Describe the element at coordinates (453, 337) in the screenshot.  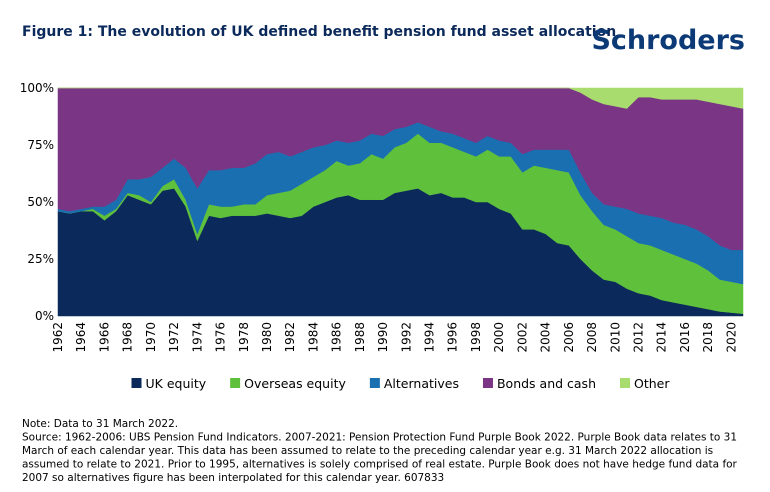
I see `x-tick-label: 1996` at that location.